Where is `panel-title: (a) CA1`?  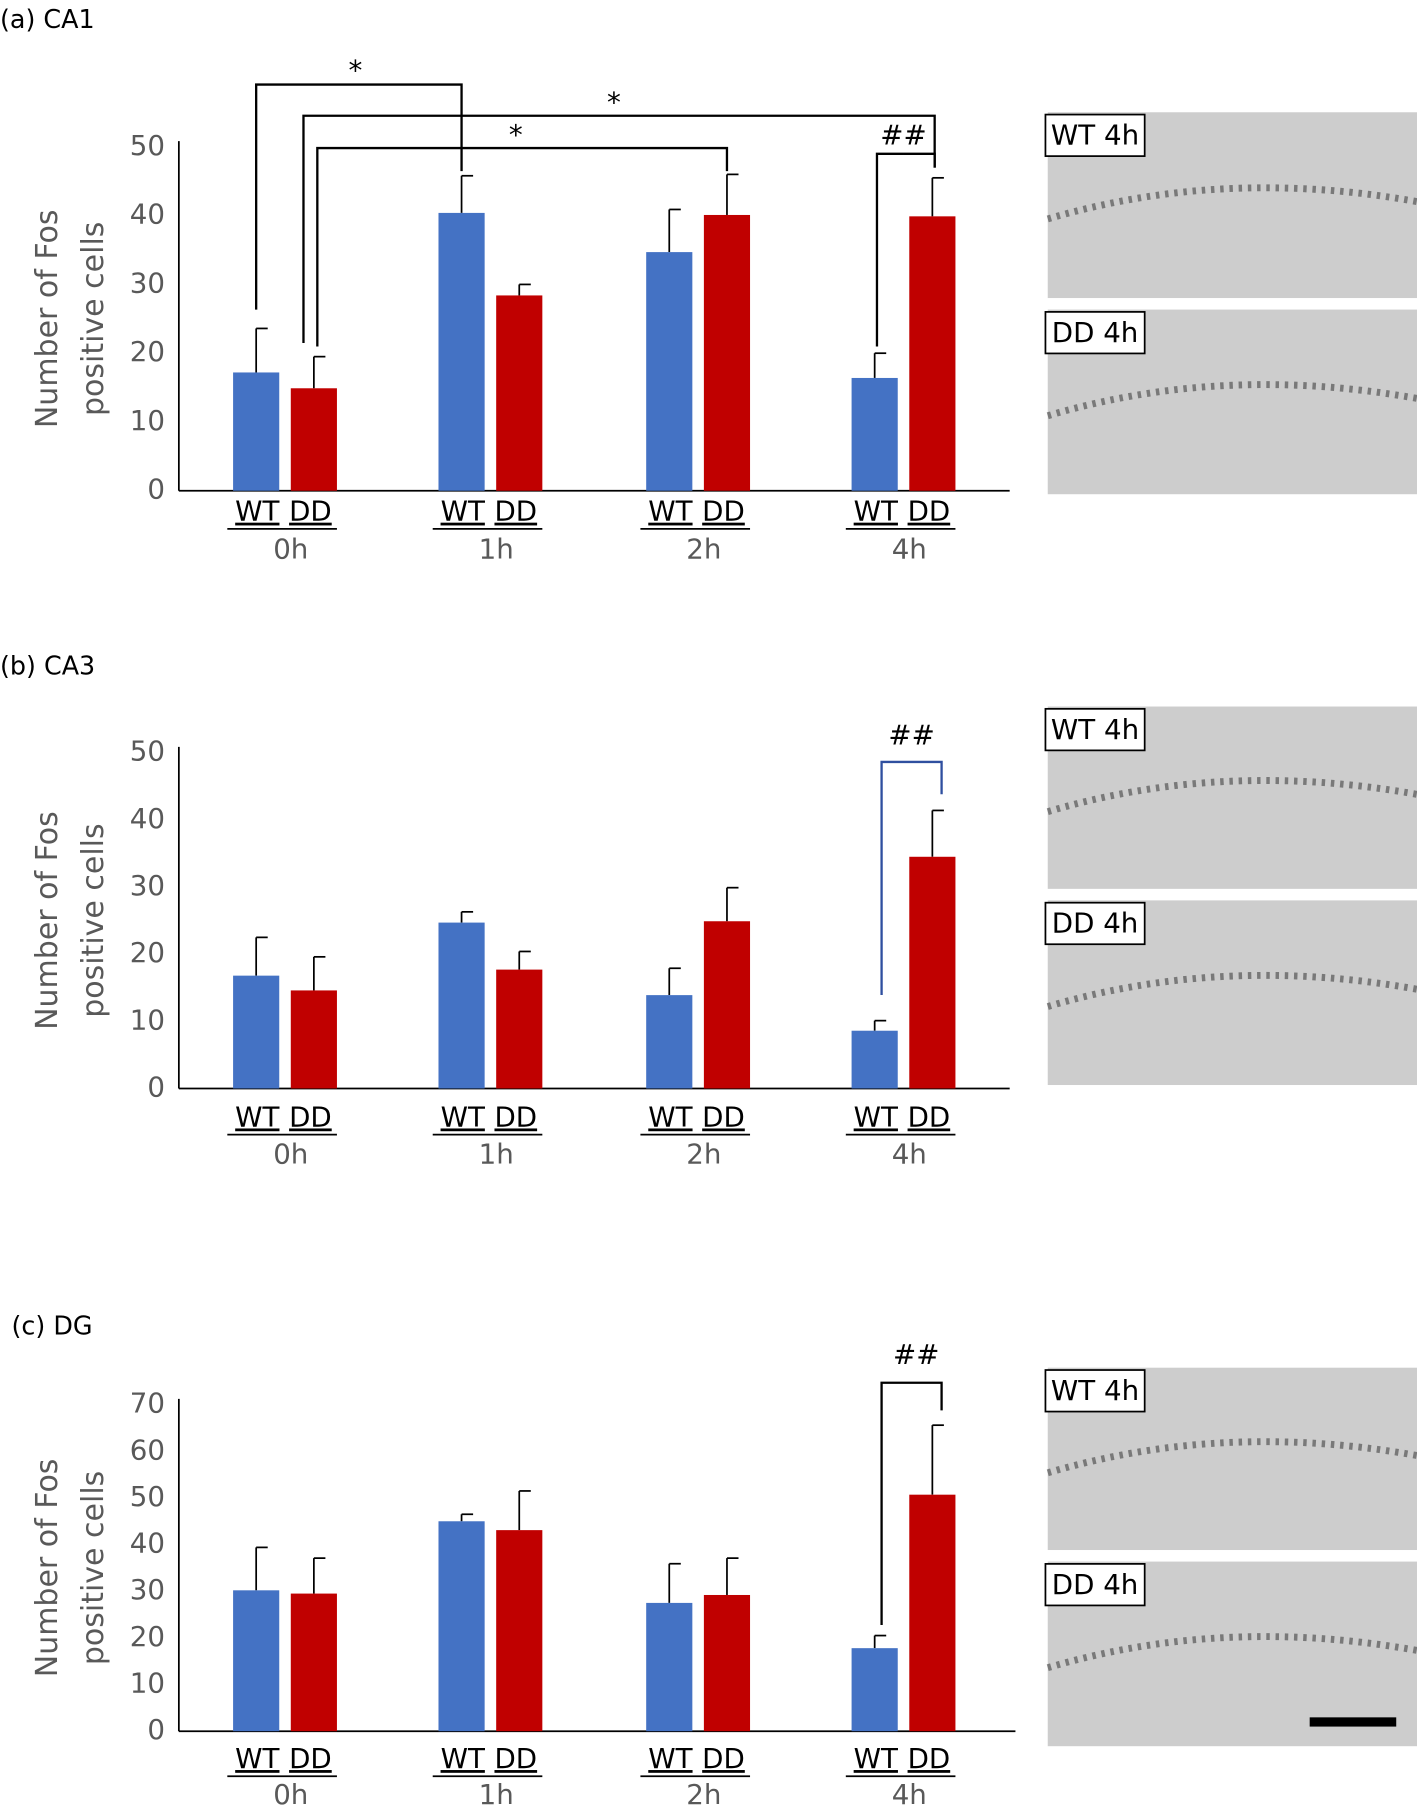
panel-title: (a) CA1 is located at coordinates (47, 19).